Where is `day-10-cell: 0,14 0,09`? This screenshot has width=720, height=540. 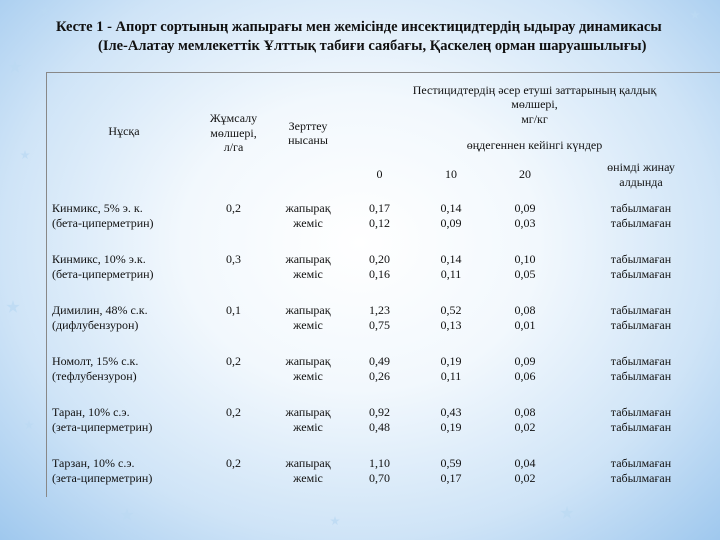 day-10-cell: 0,14 0,09 is located at coordinates (451, 215).